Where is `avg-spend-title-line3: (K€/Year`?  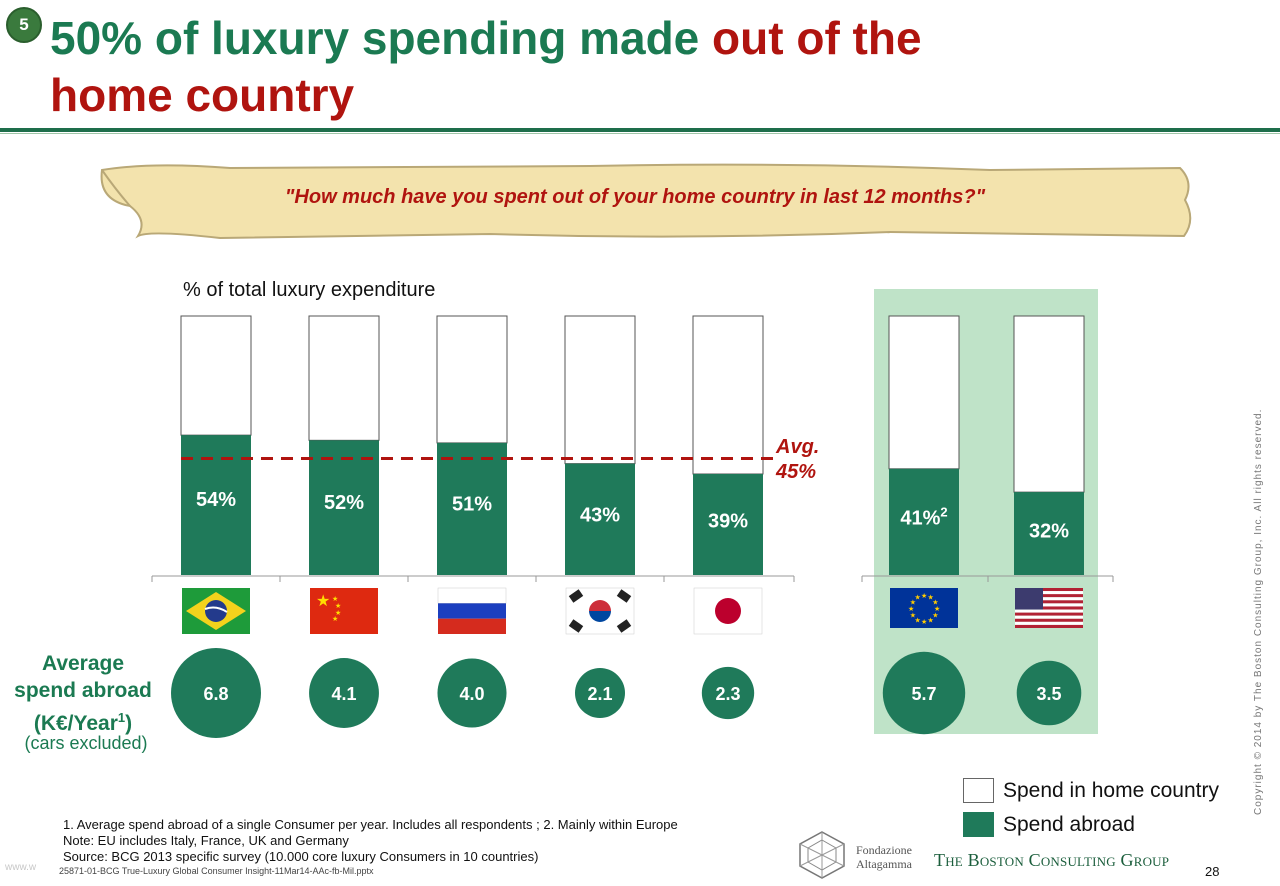
avg-spend-title-line3: (K€/Year is located at coordinates (75, 723).